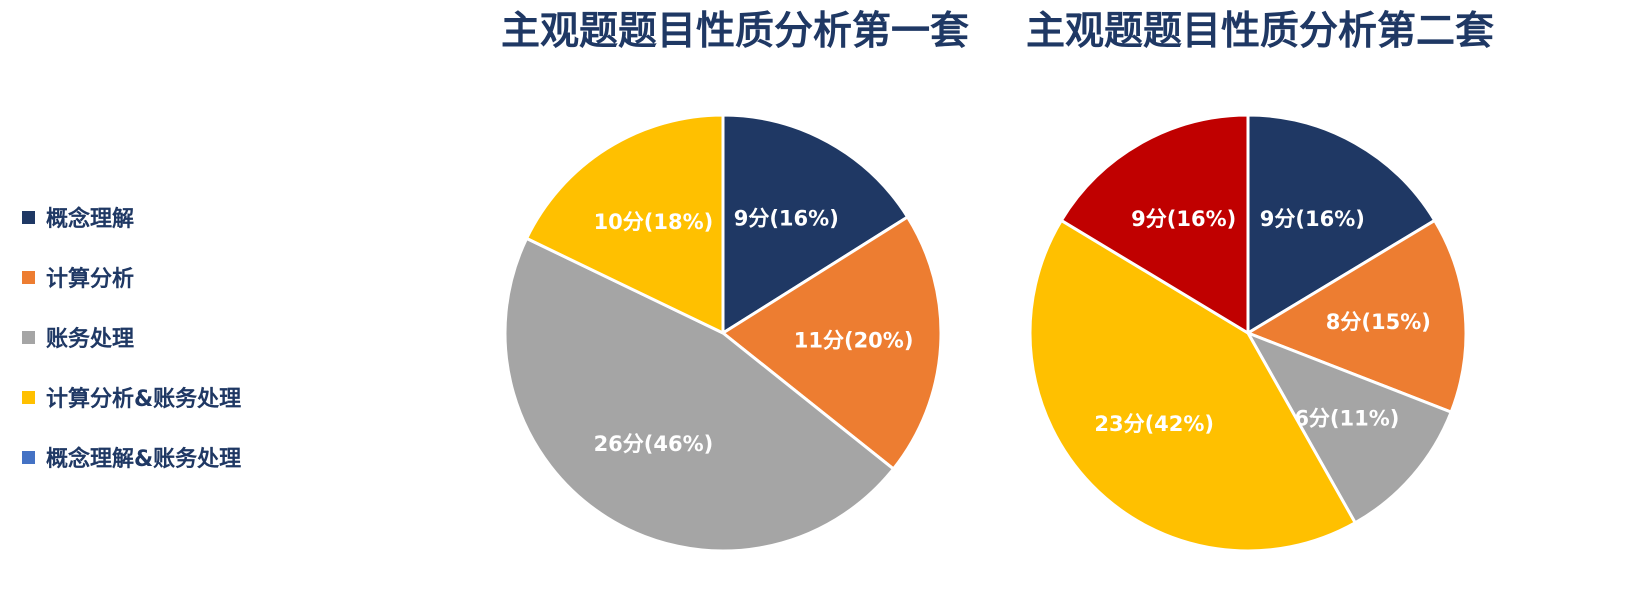  What do you see at coordinates (654, 222) in the screenshot?
I see `pie-slice-label: 10分(18%)` at bounding box center [654, 222].